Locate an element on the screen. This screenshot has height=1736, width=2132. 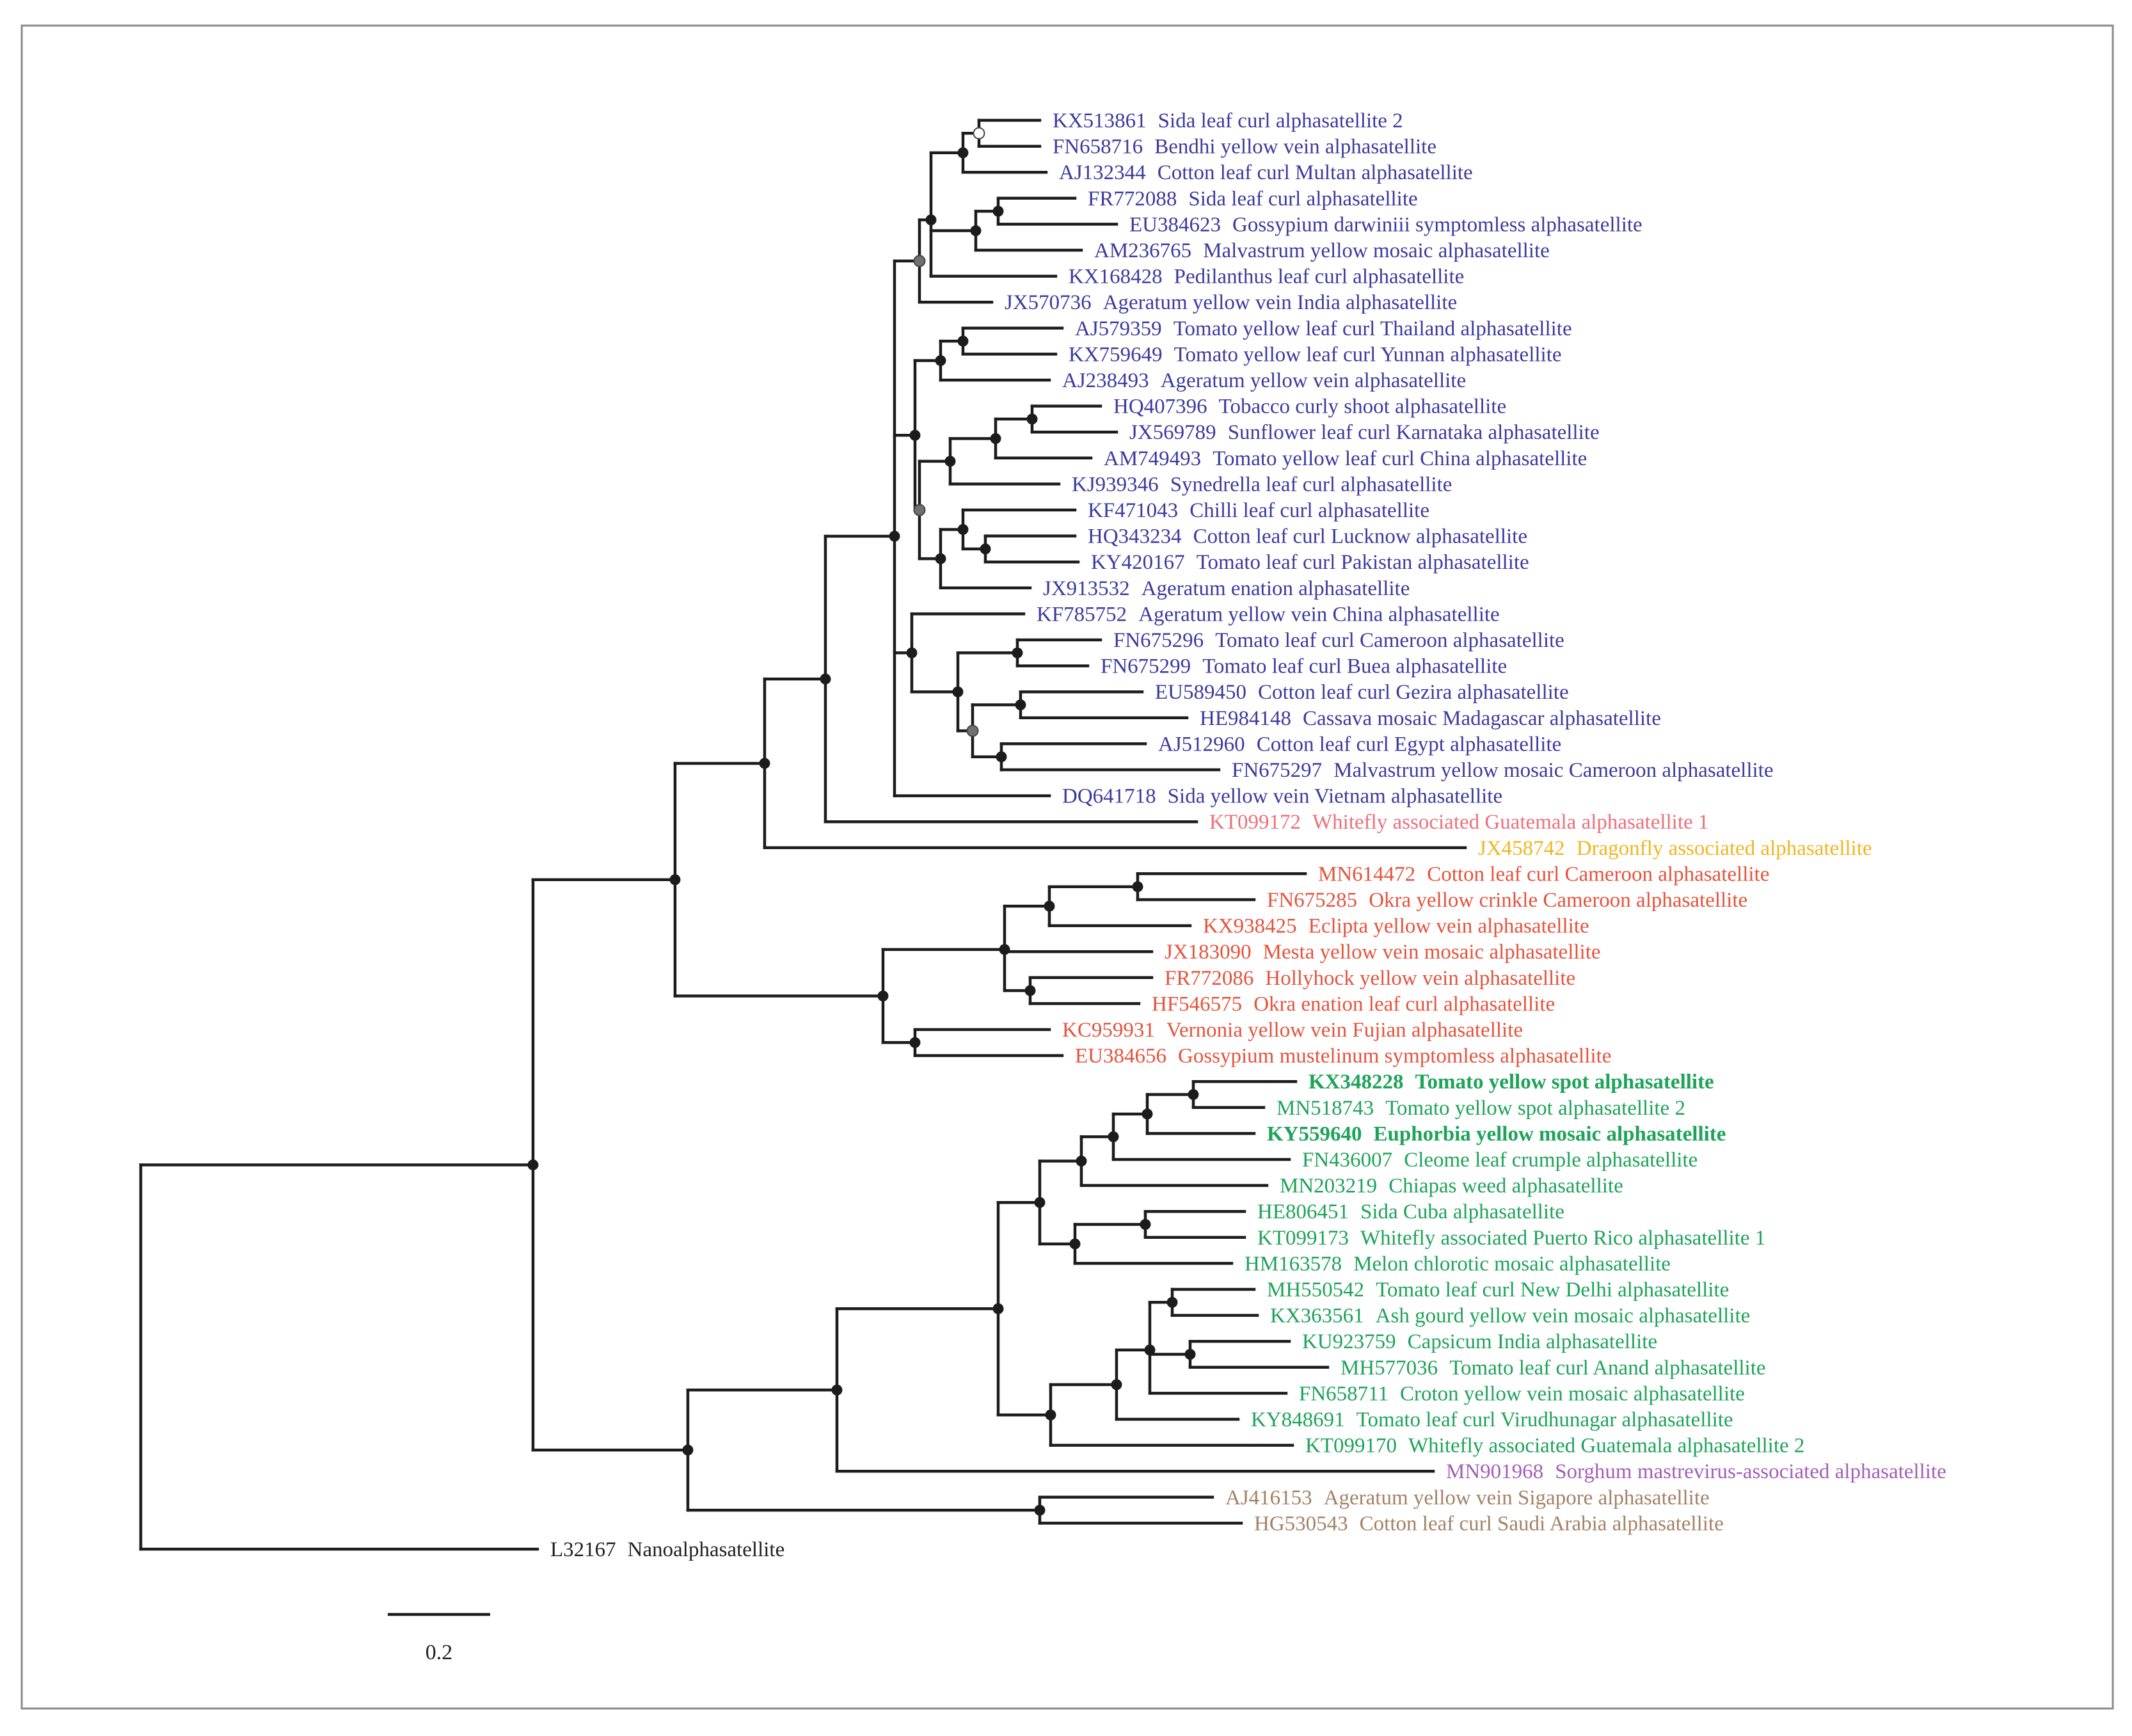
tip-accession: HF546575 is located at coordinates (1197, 1003).